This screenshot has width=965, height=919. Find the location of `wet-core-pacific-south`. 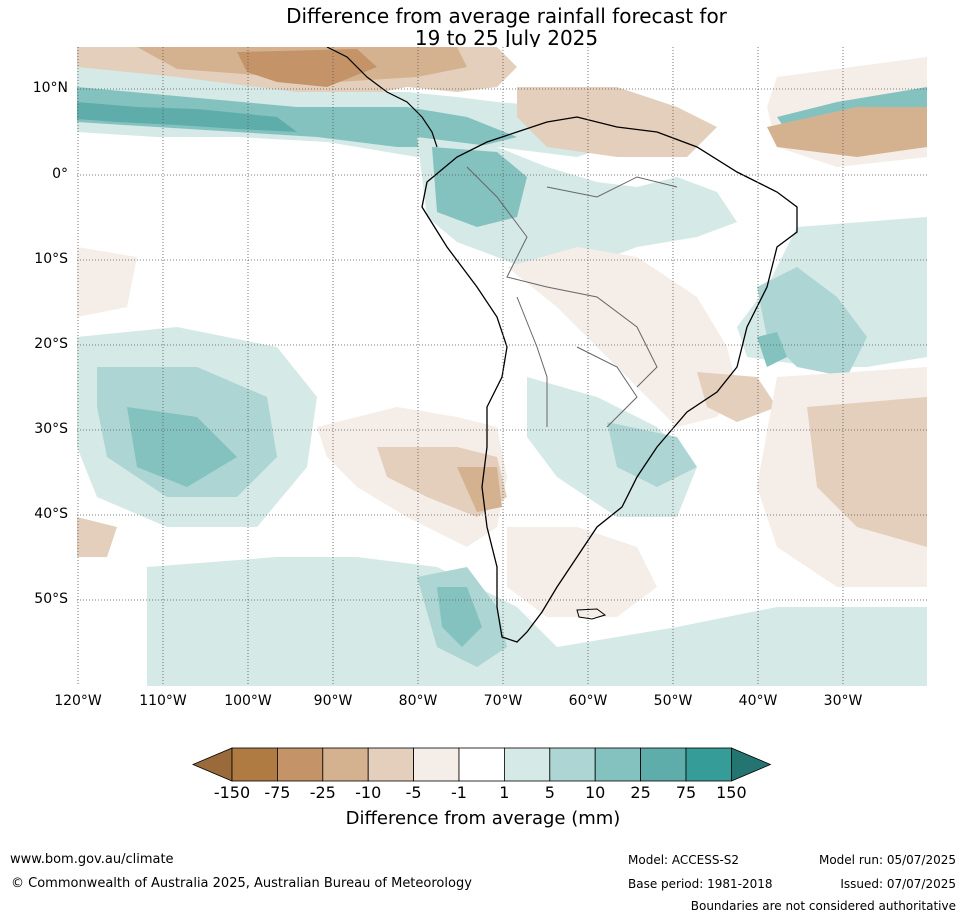

wet-core-pacific-south is located at coordinates (182, 447).